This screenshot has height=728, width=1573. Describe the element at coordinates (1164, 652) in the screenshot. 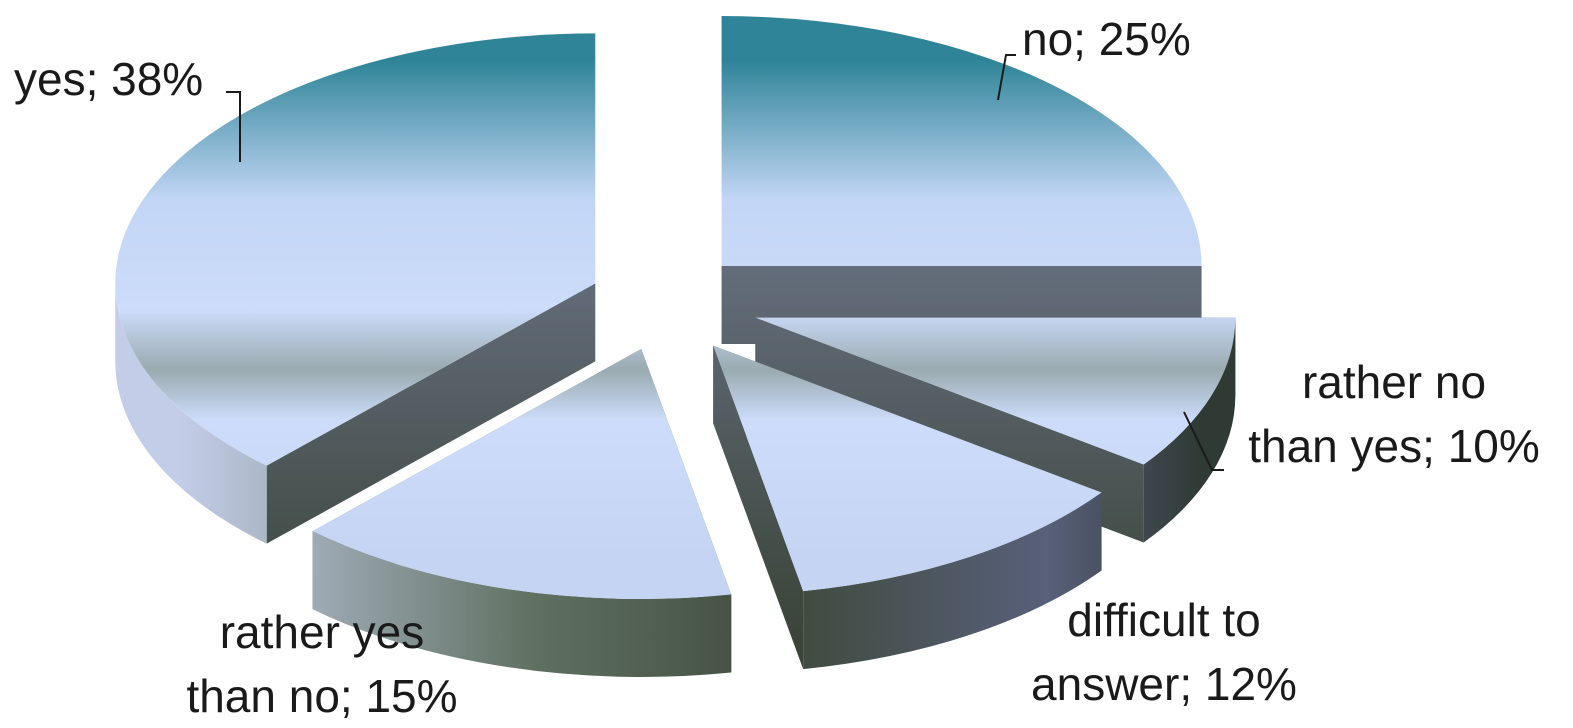

I see `data-label-difficult-to-answer: difficult to answer; 12%` at that location.